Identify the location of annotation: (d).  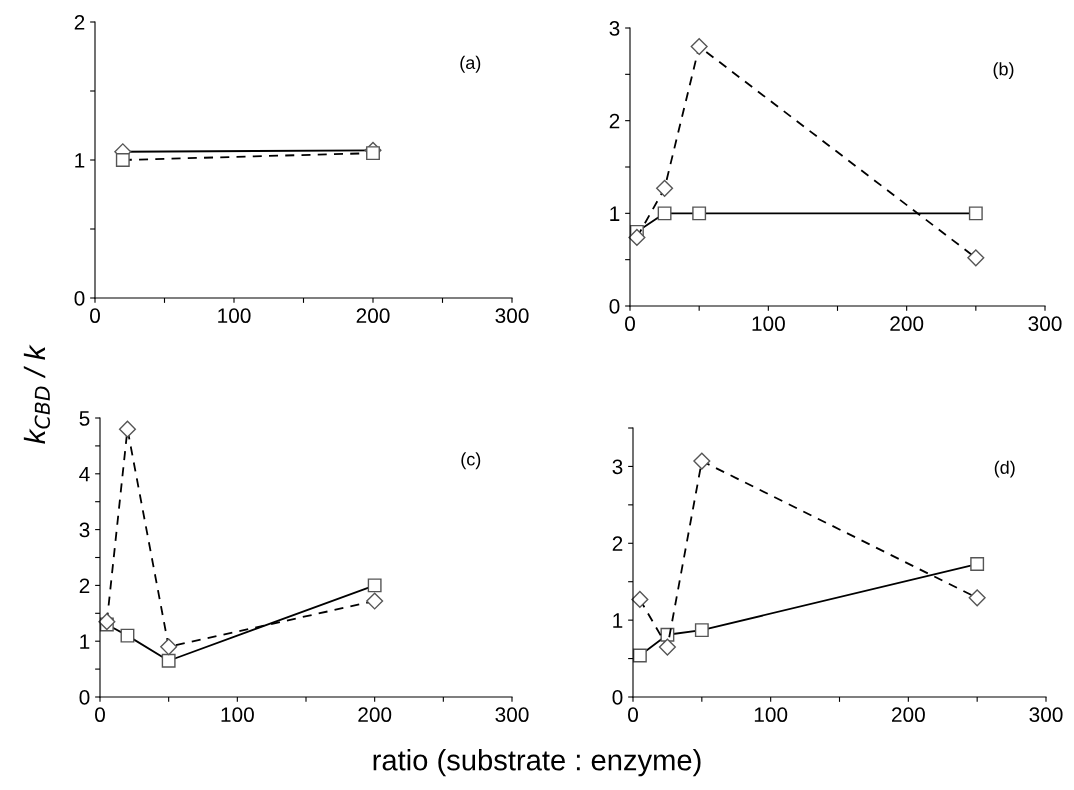
(1004, 469).